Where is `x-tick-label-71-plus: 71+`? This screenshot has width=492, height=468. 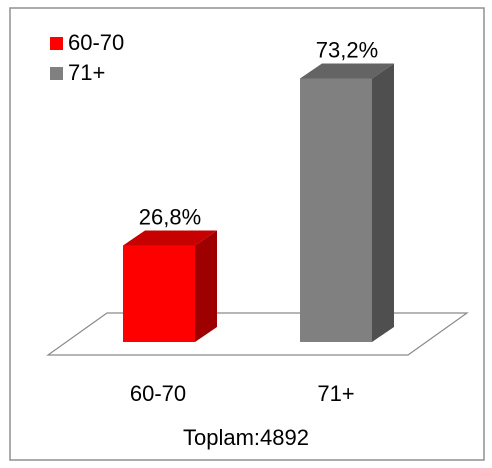
x-tick-label-71-plus: 71+ is located at coordinates (336, 393).